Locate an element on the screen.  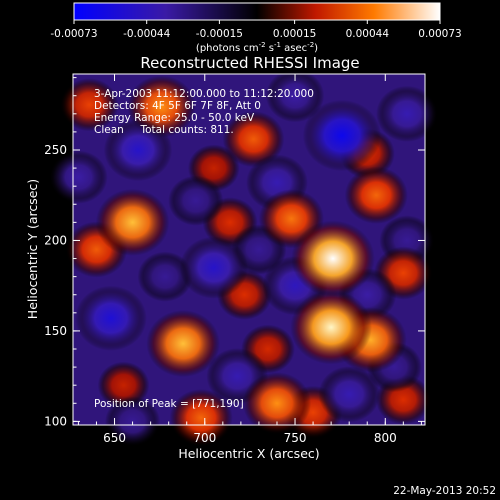
colorbar-tick-label: 0.00015 is located at coordinates (294, 34).